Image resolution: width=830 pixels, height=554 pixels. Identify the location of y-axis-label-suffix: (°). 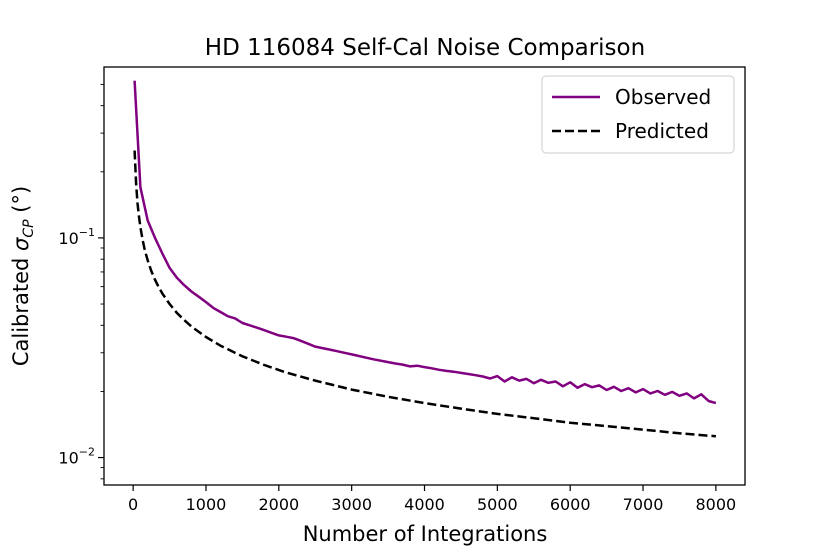
(21, 203).